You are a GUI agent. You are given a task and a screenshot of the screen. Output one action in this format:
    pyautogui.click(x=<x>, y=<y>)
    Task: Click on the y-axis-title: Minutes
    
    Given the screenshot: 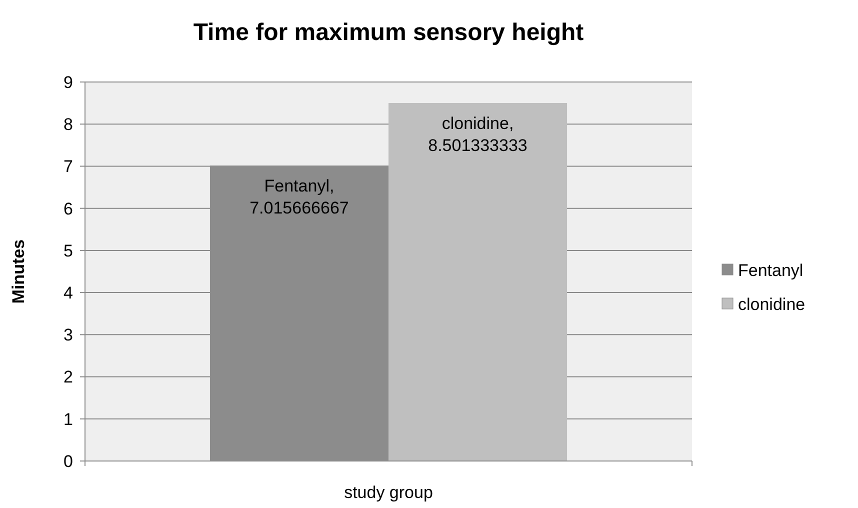 What is the action you would take?
    pyautogui.click(x=18, y=271)
    